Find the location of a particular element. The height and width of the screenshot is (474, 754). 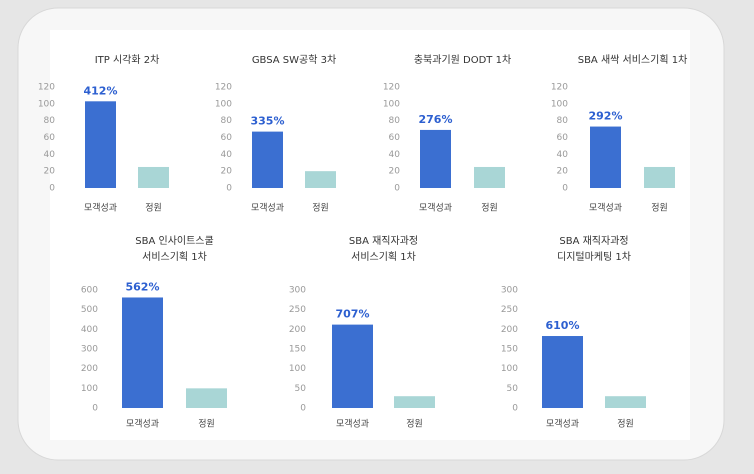

annotation: 707% is located at coordinates (353, 314).